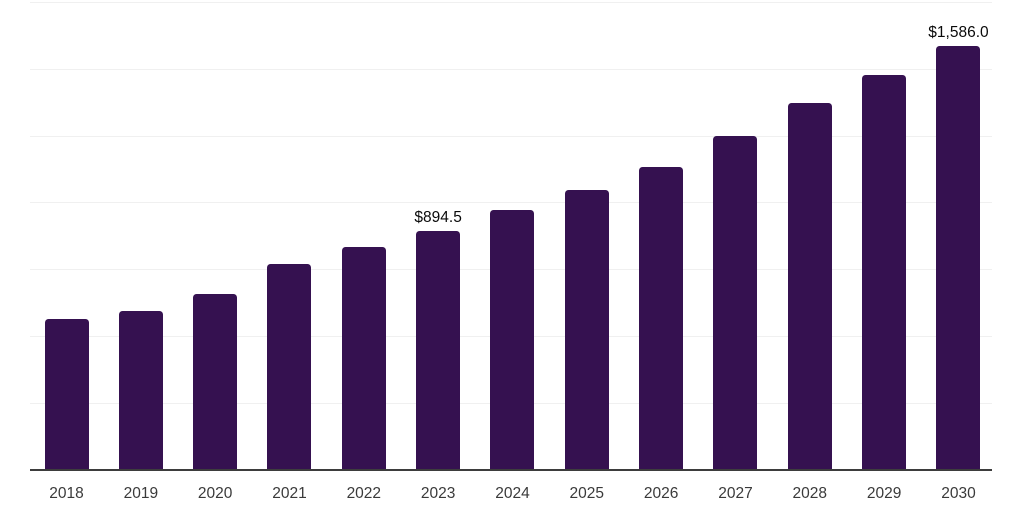 The height and width of the screenshot is (512, 1024). Describe the element at coordinates (364, 493) in the screenshot. I see `x-tick-label-2022: 2022` at that location.